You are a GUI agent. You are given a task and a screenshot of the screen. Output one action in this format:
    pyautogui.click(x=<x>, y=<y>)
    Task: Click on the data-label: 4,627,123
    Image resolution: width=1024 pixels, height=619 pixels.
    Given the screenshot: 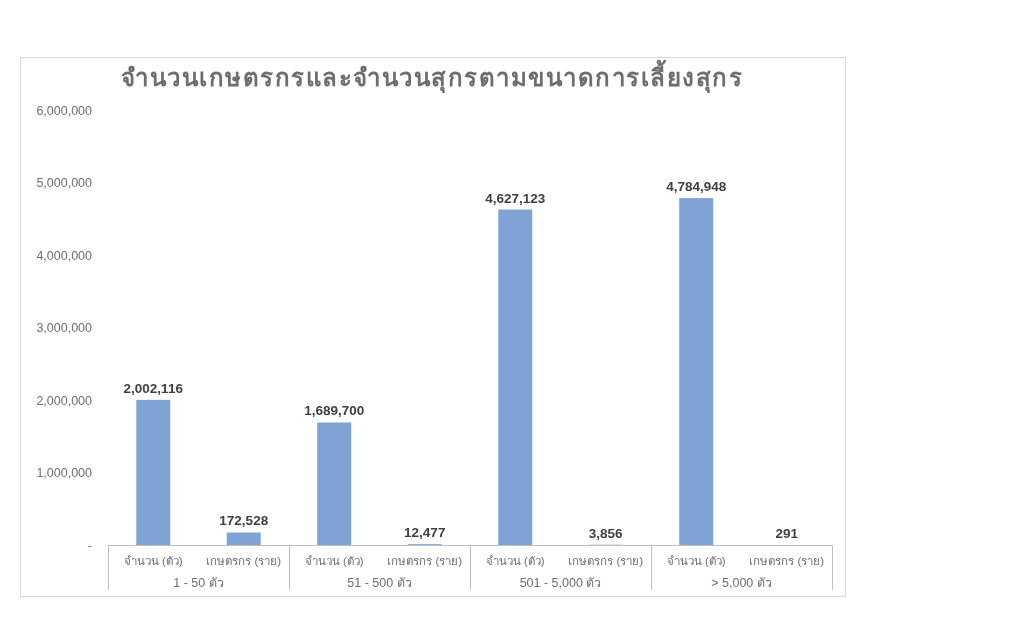 What is the action you would take?
    pyautogui.click(x=515, y=198)
    